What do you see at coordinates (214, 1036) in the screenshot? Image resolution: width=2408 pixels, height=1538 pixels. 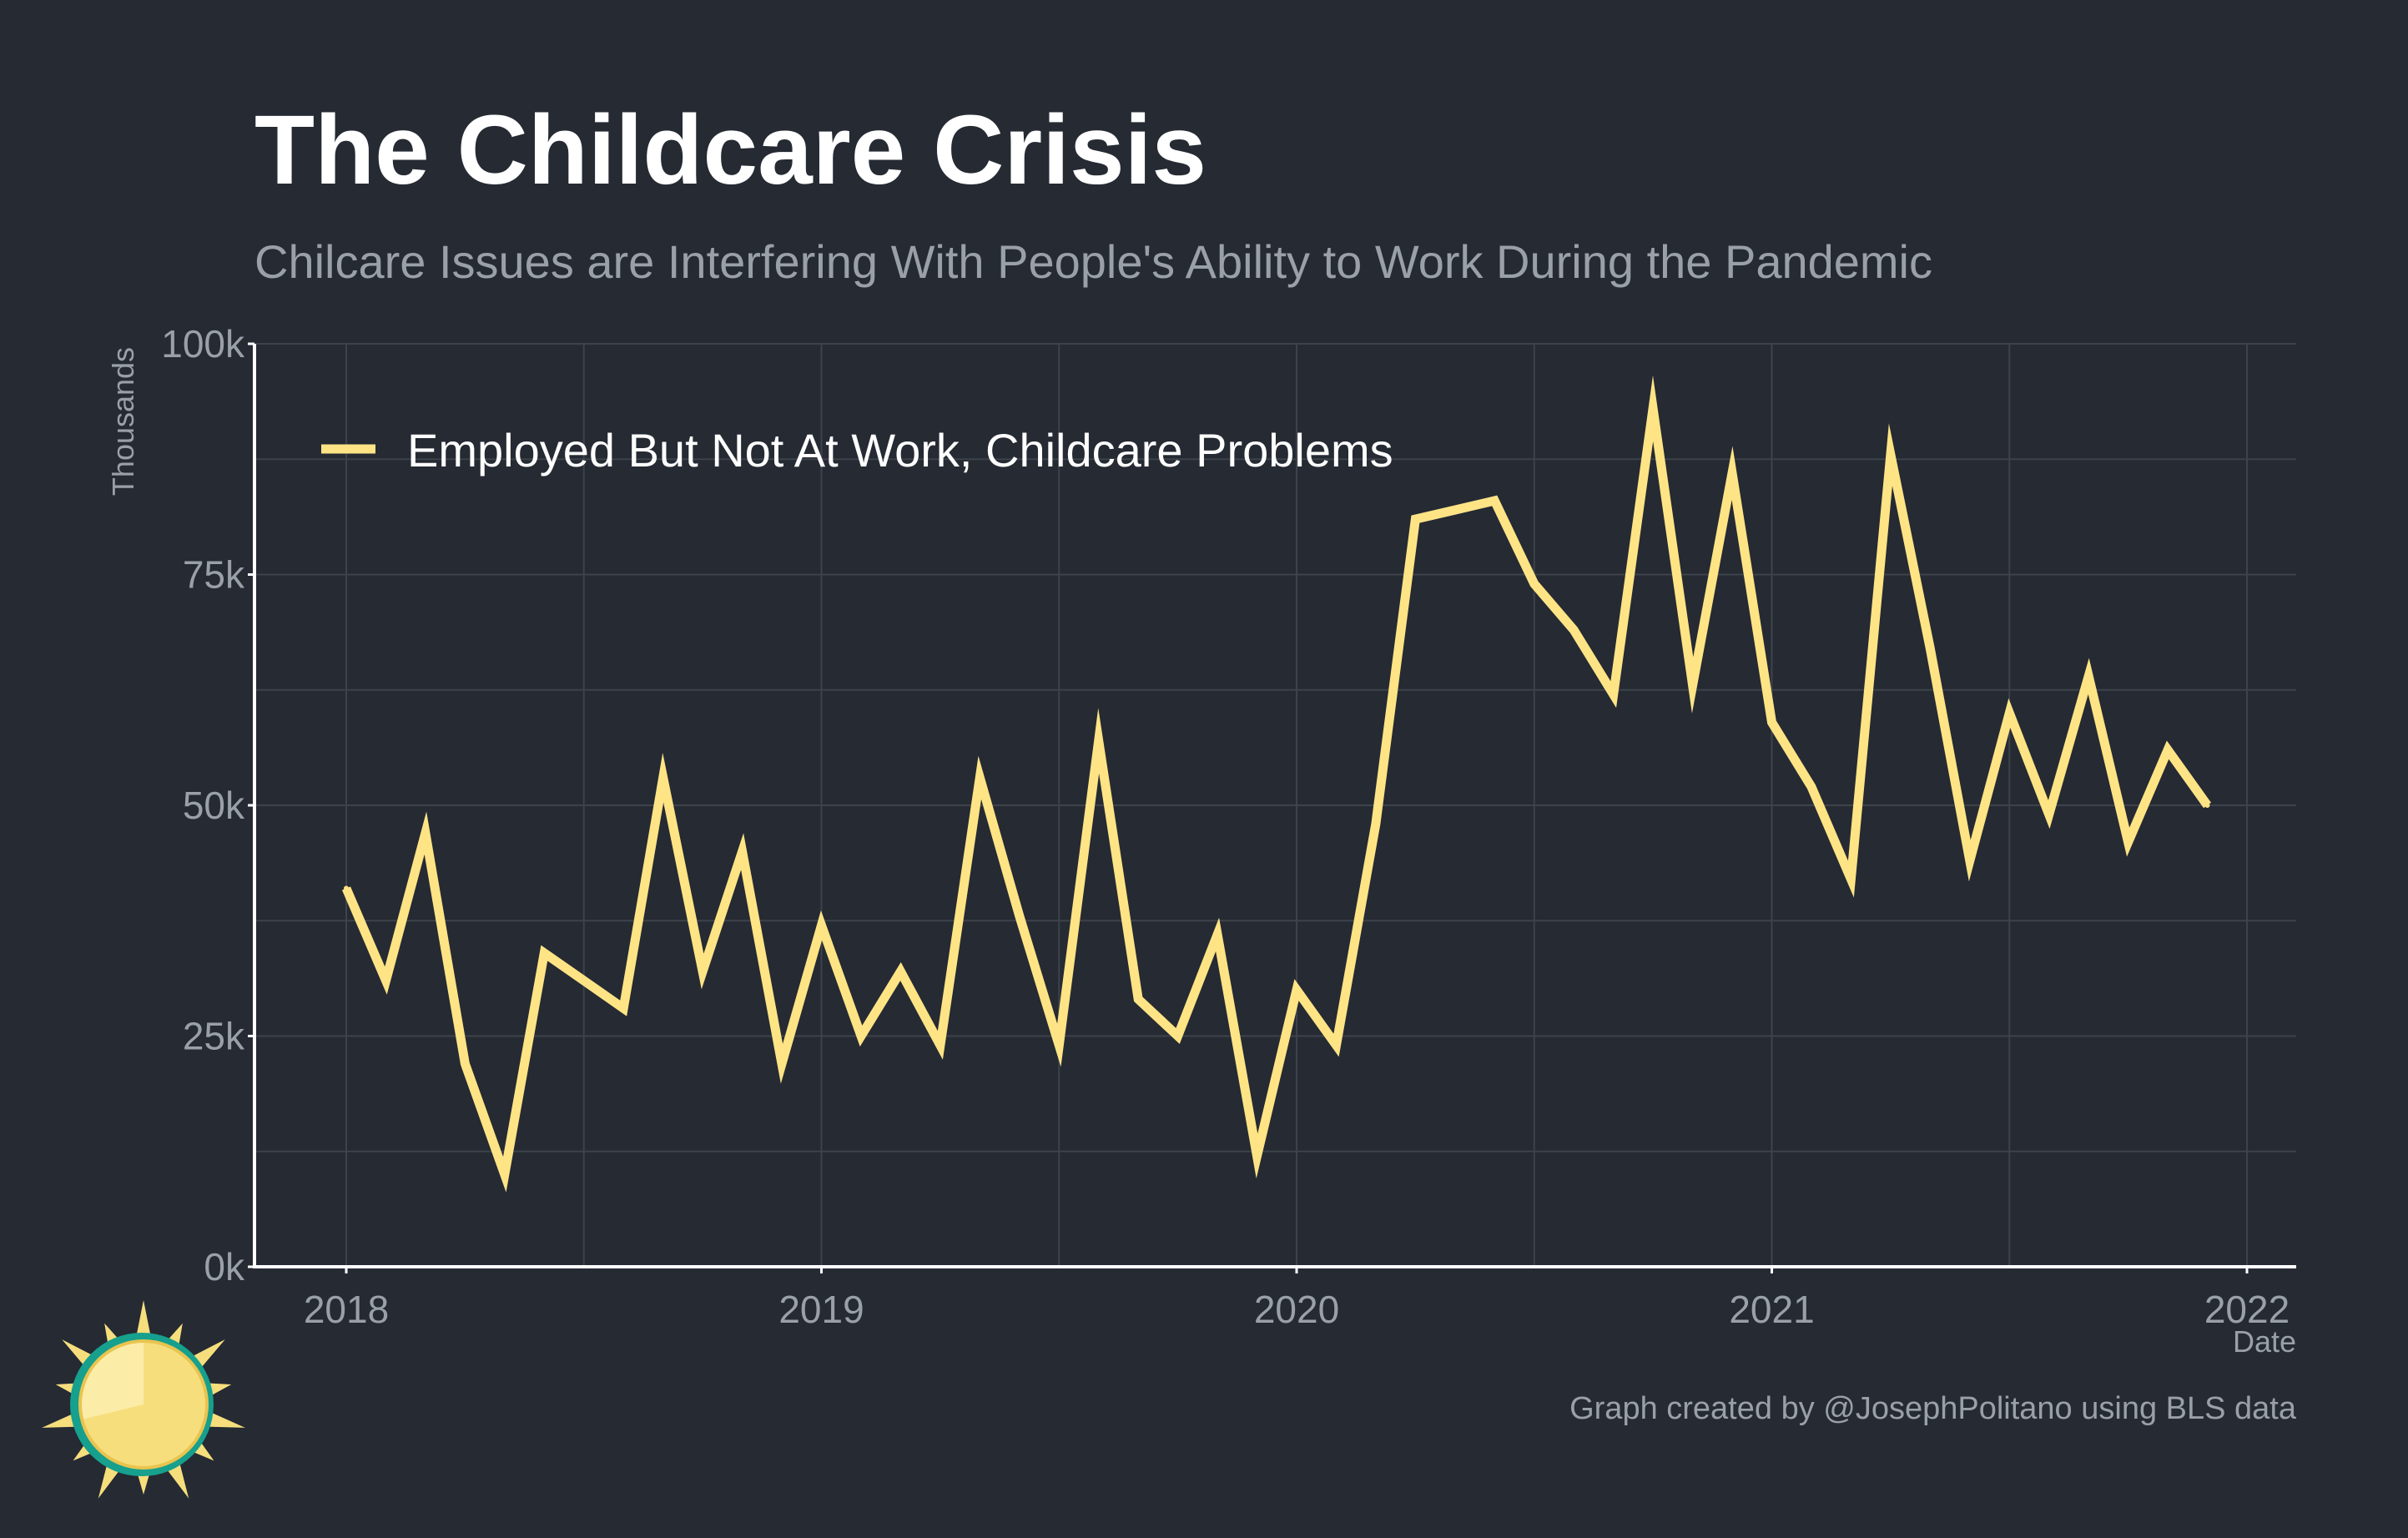 I see `y-tick-label: 25k` at bounding box center [214, 1036].